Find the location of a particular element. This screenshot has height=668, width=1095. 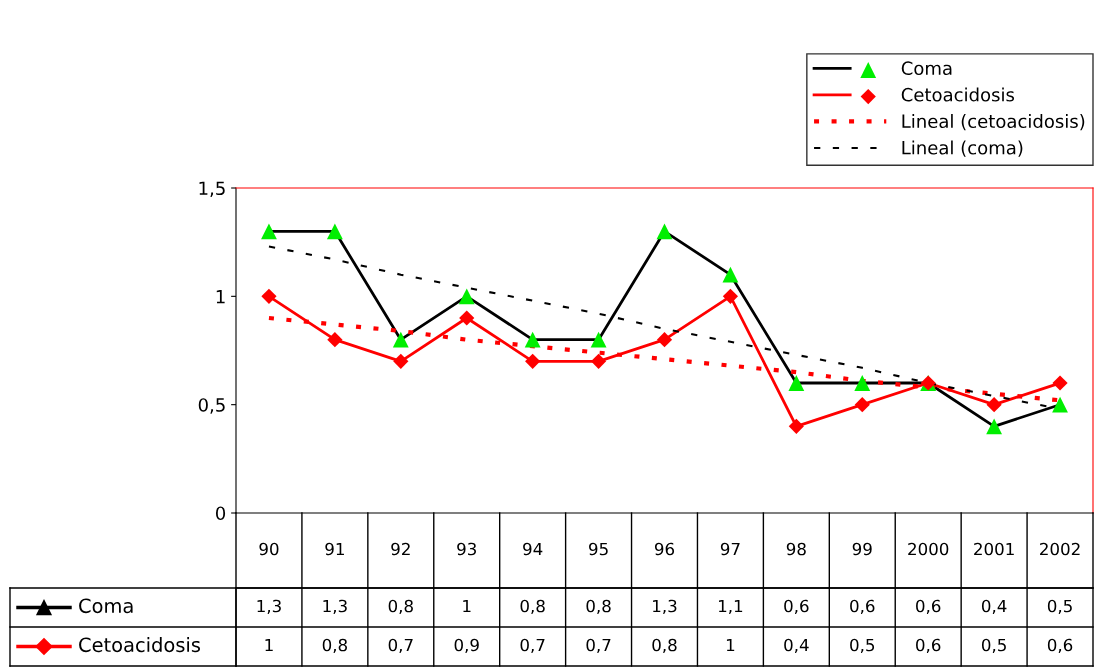

x-tick-label: 95 is located at coordinates (598, 549).